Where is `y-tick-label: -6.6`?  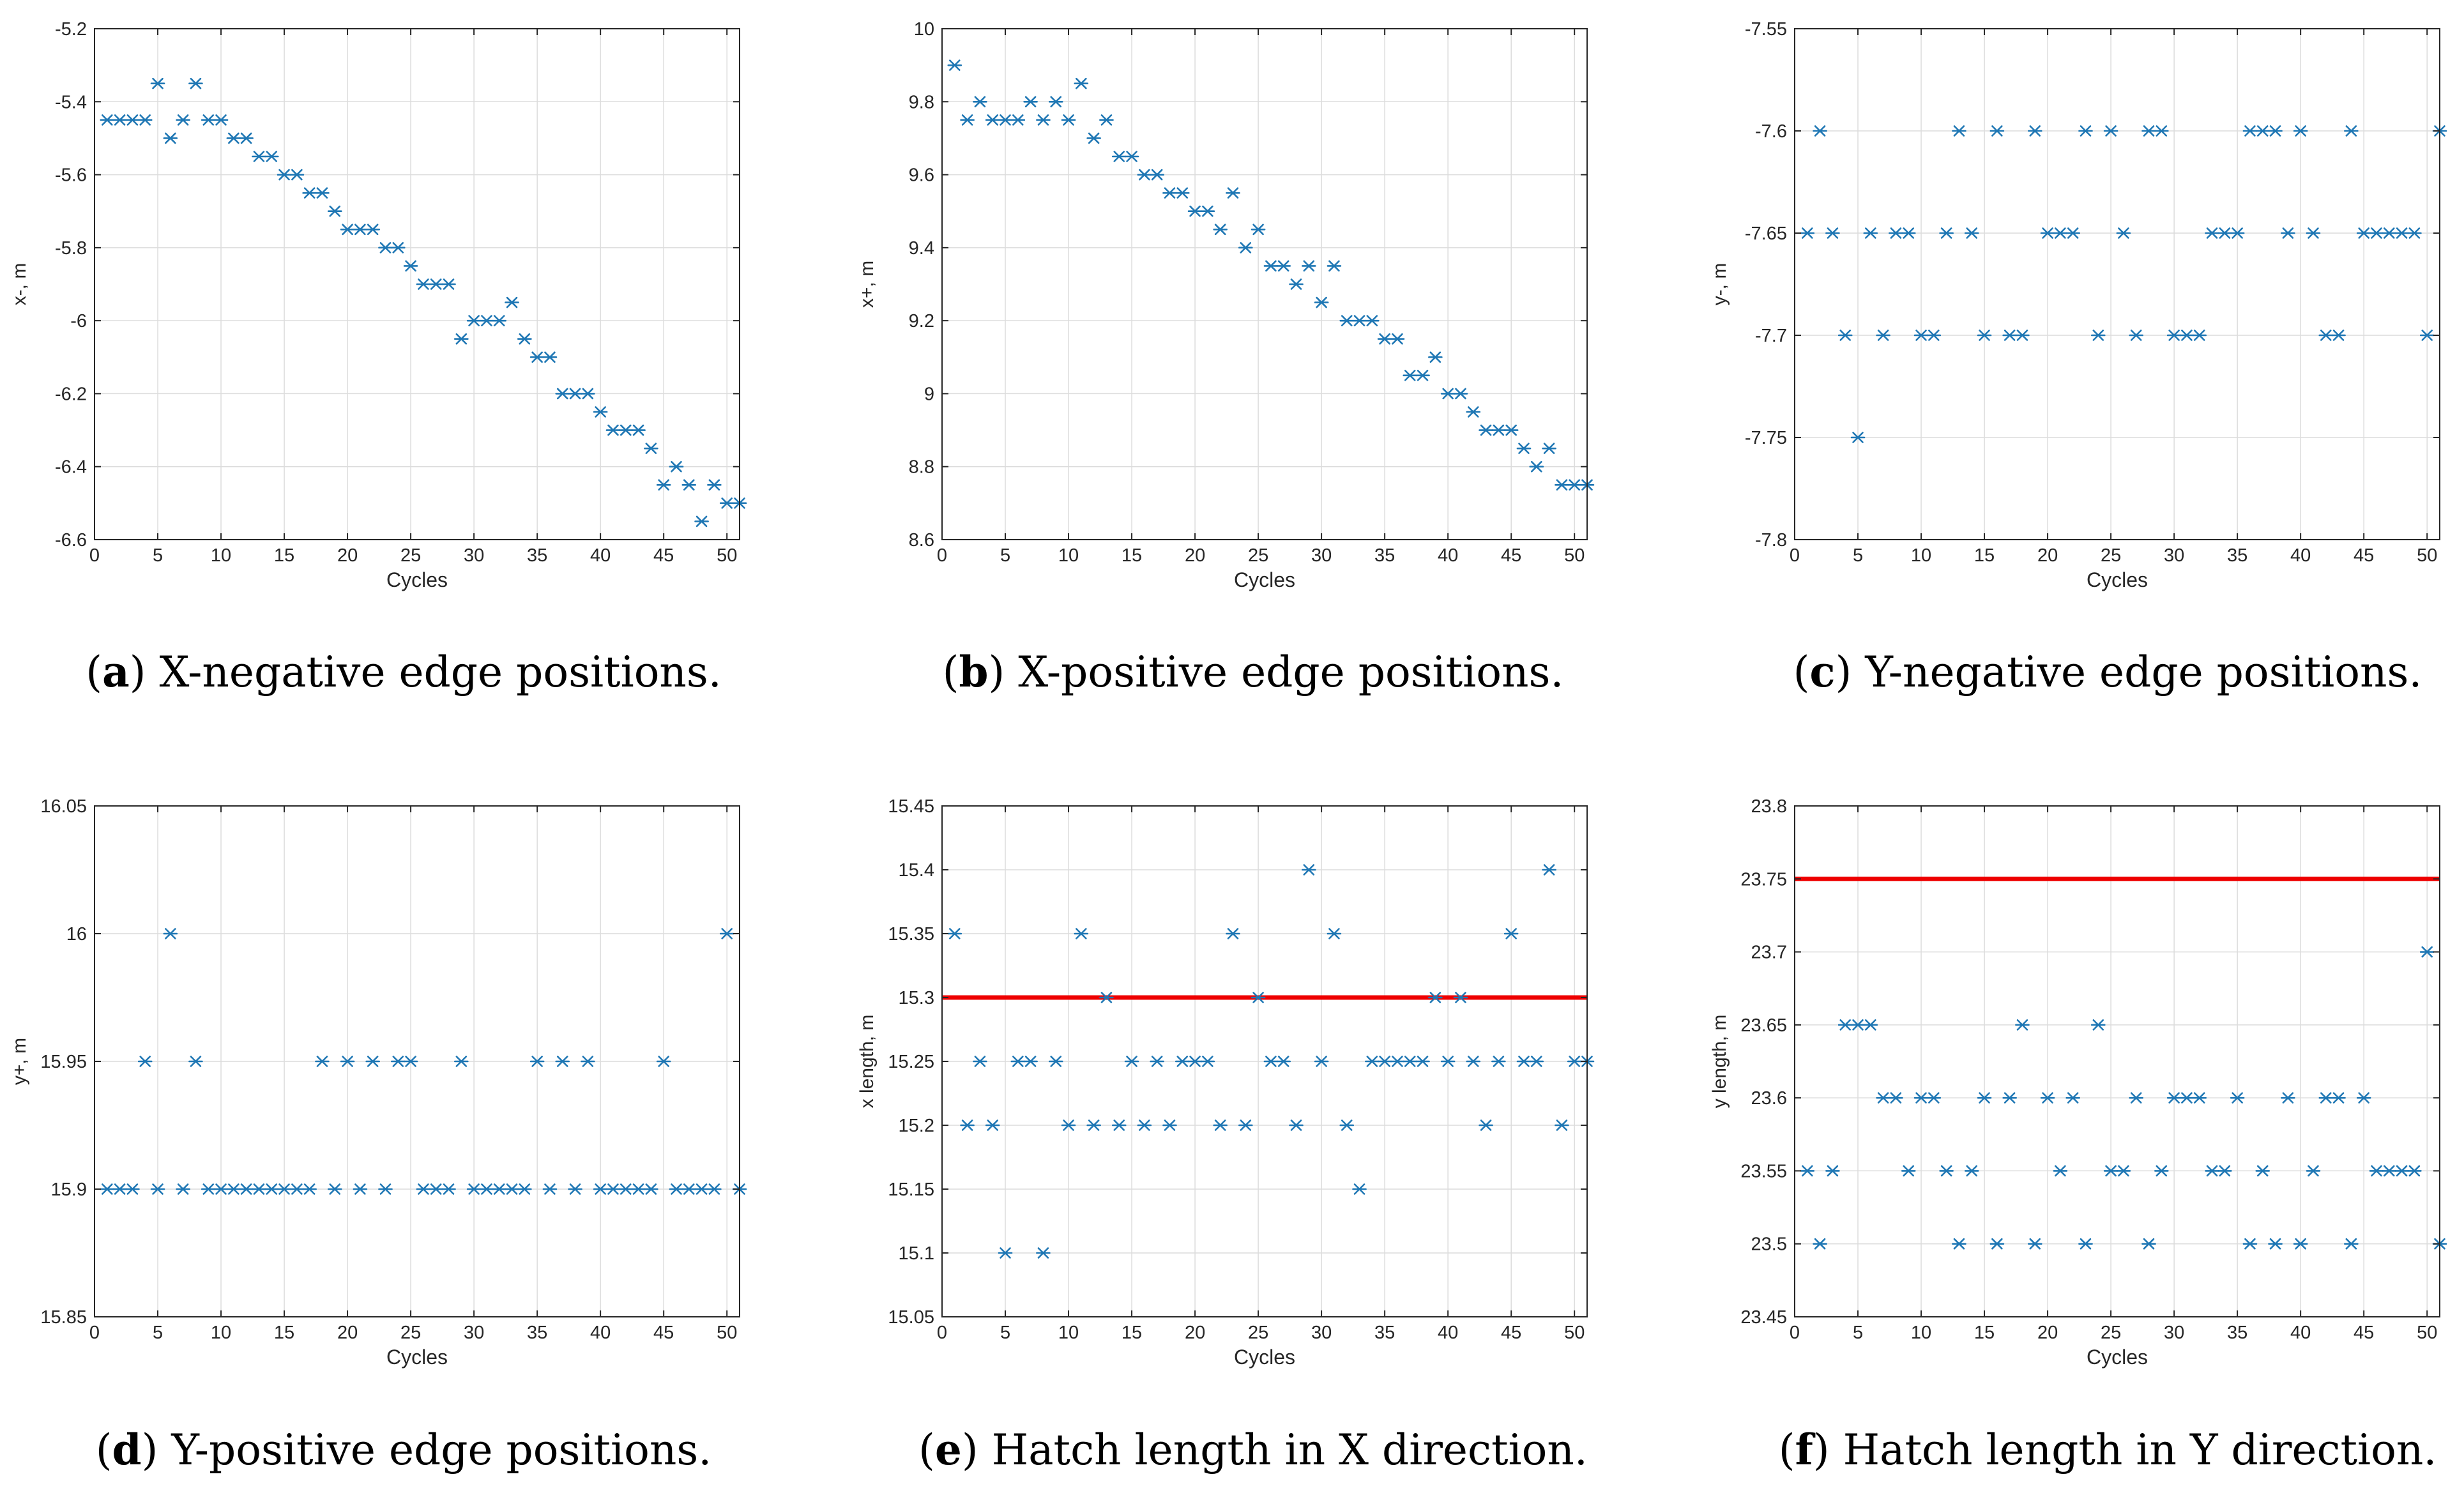
y-tick-label: -6.6 is located at coordinates (71, 540).